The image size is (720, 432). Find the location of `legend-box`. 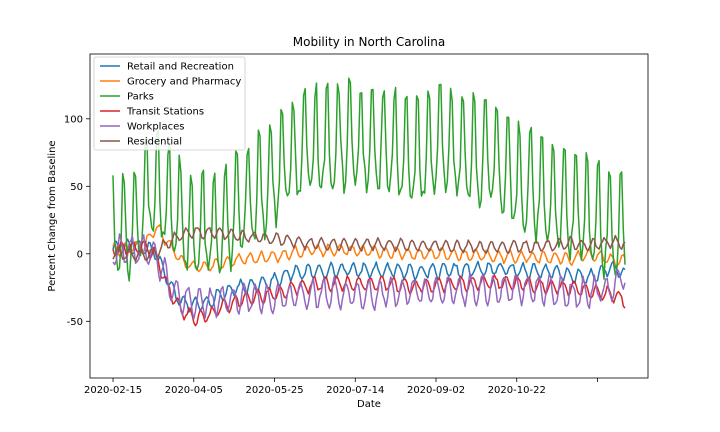

legend-box is located at coordinates (169, 103).